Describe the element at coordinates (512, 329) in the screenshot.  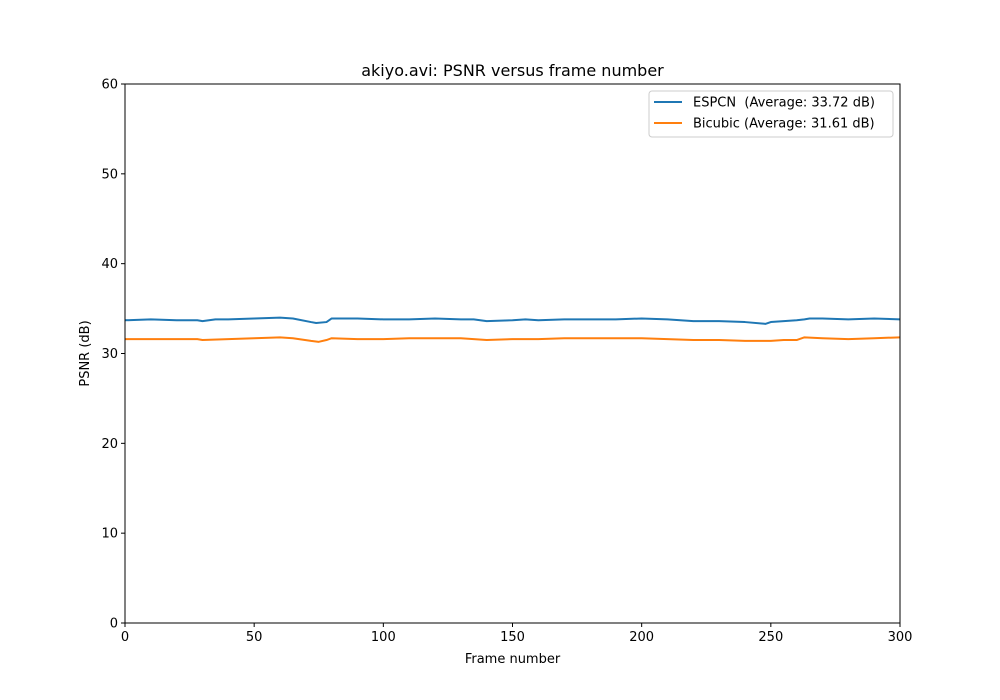
I see `series-layer` at that location.